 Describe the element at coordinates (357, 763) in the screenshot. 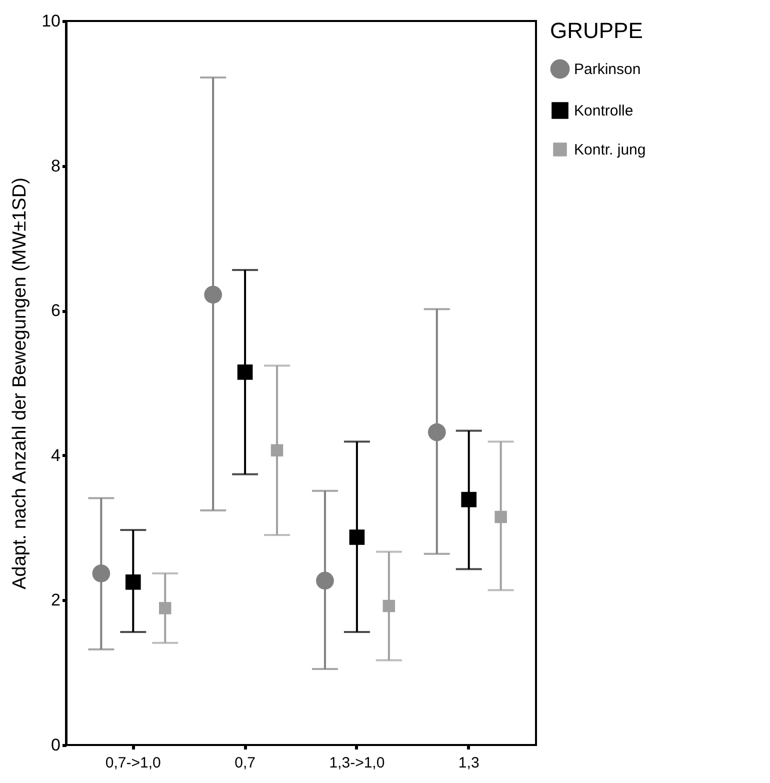

I see `x-tick-label: 1,3->1,0` at that location.